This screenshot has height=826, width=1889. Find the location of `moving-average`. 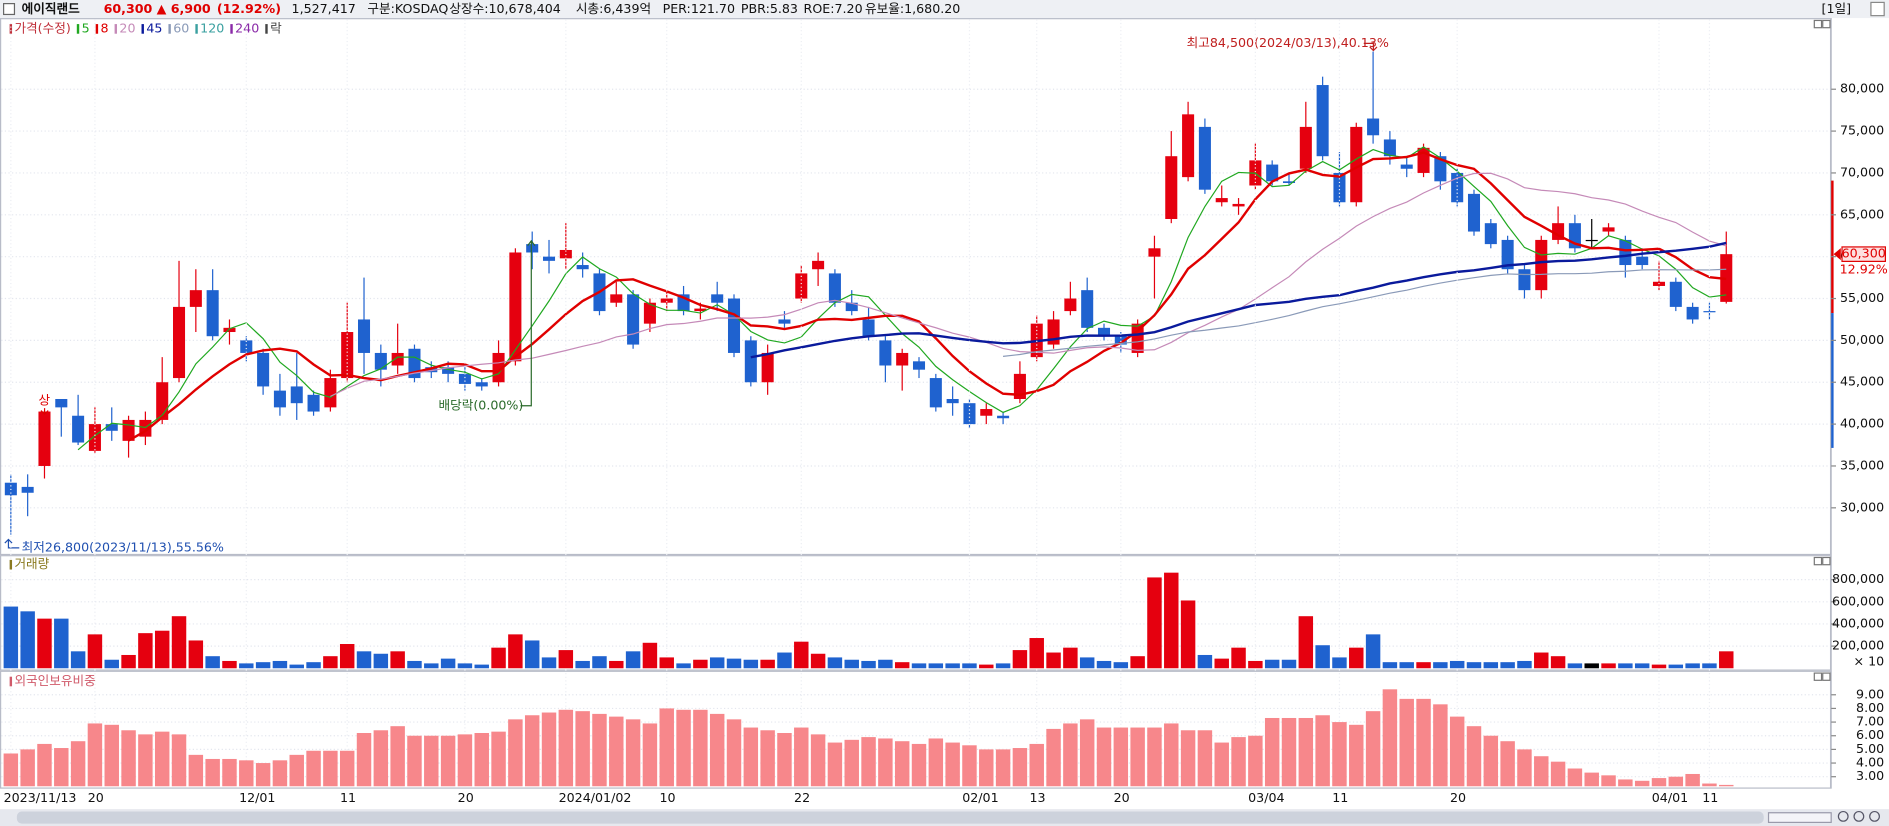

moving-average is located at coordinates (1364, 313).